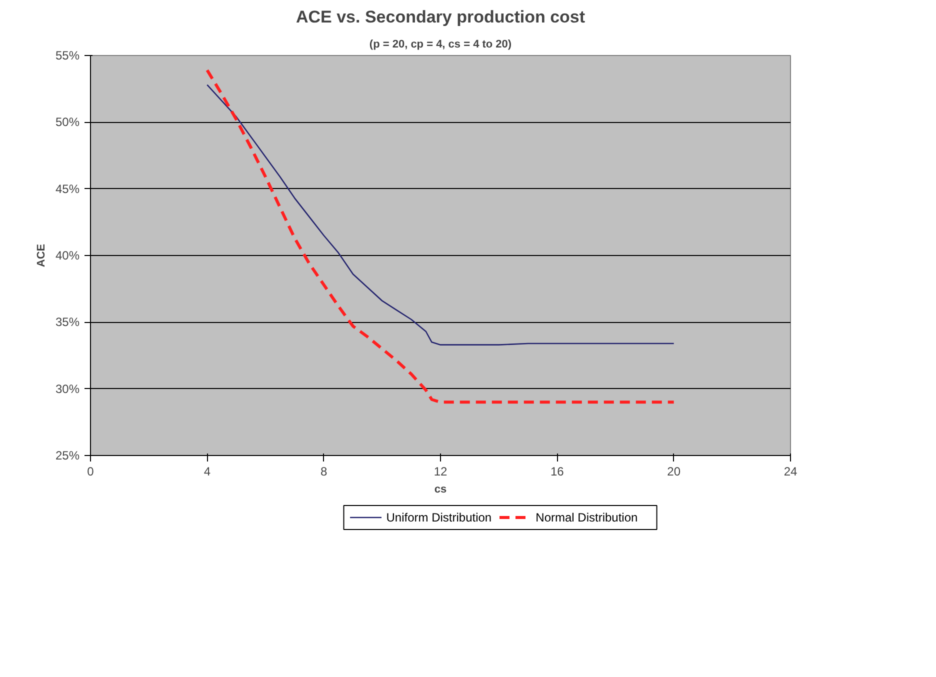 This screenshot has width=936, height=677. I want to click on y-tick-label: 50%, so click(67, 122).